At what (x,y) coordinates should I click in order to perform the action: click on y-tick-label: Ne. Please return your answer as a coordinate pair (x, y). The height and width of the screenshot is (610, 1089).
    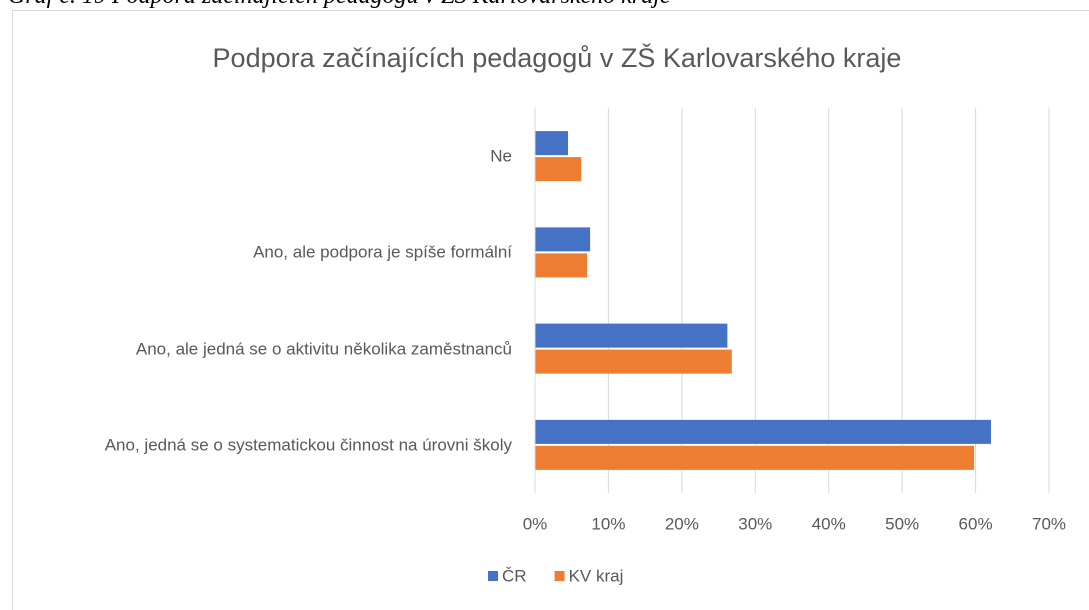
    Looking at the image, I should click on (501, 156).